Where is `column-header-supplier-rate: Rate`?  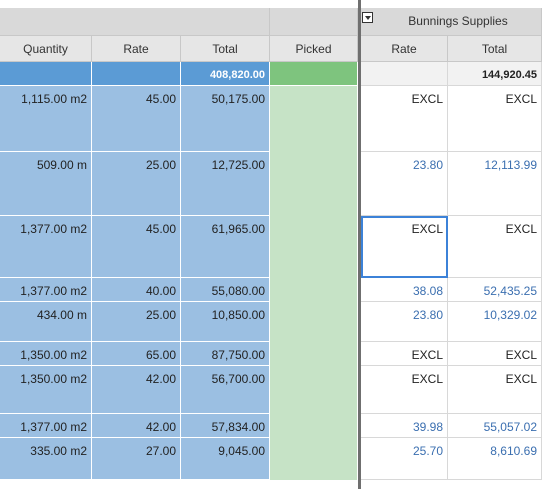 column-header-supplier-rate: Rate is located at coordinates (404, 49).